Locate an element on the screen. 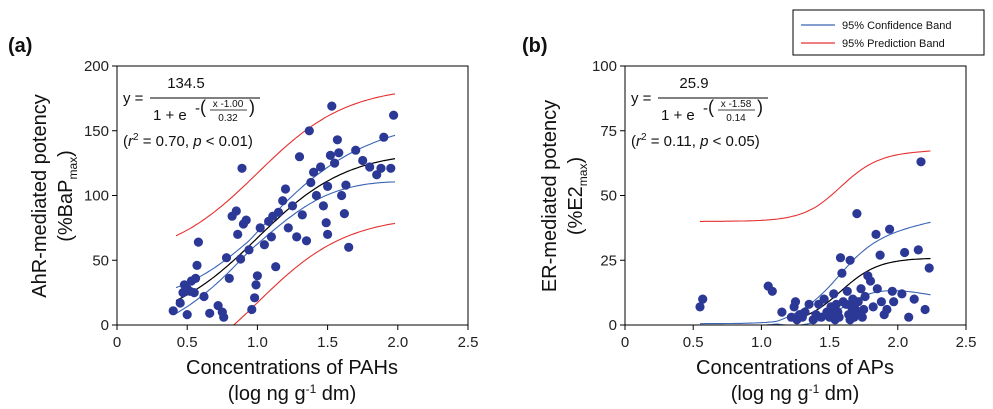 The width and height of the screenshot is (993, 409). panel-a-x-unit-suffix: dm) is located at coordinates (336, 394).